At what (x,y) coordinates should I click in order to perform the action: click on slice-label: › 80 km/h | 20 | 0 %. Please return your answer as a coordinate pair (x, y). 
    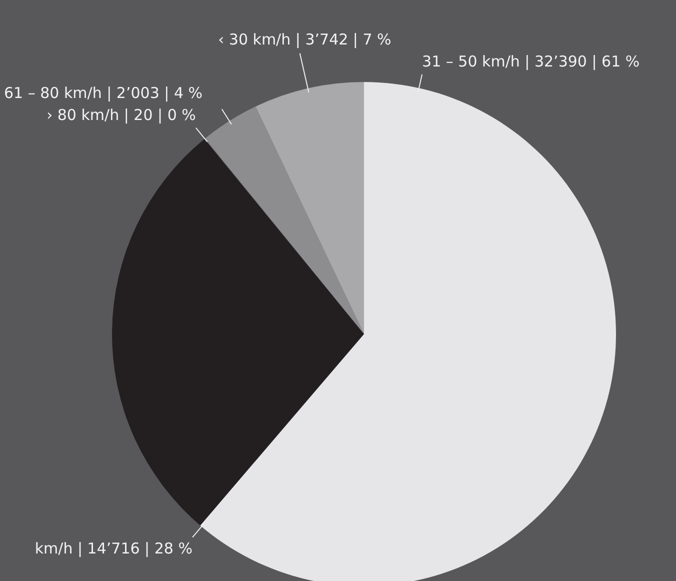
    Looking at the image, I should click on (121, 115).